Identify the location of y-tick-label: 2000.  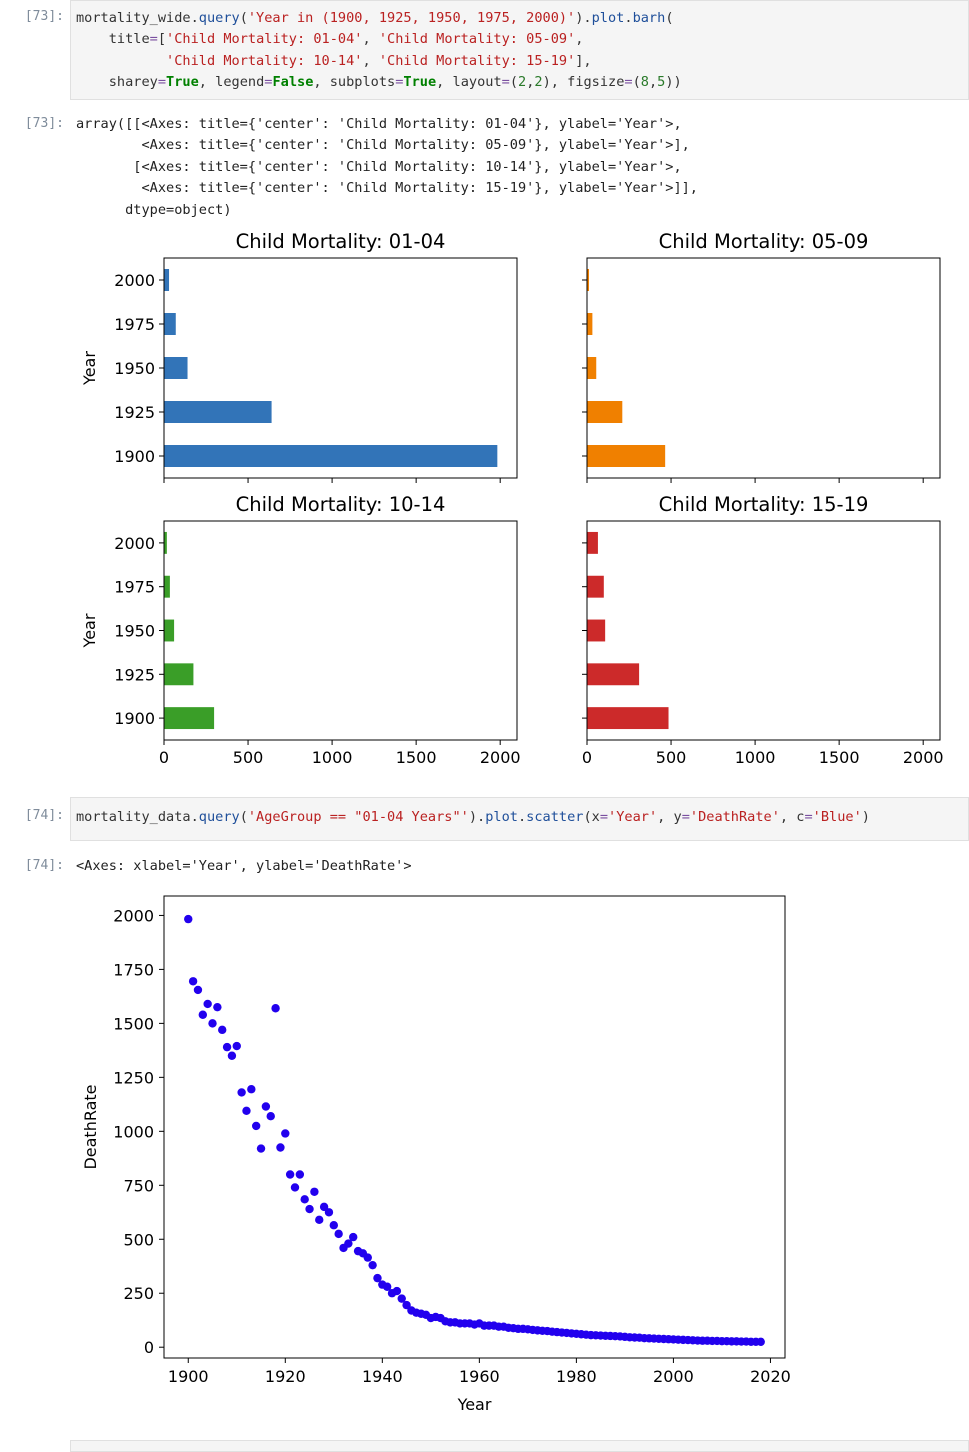
(134, 280).